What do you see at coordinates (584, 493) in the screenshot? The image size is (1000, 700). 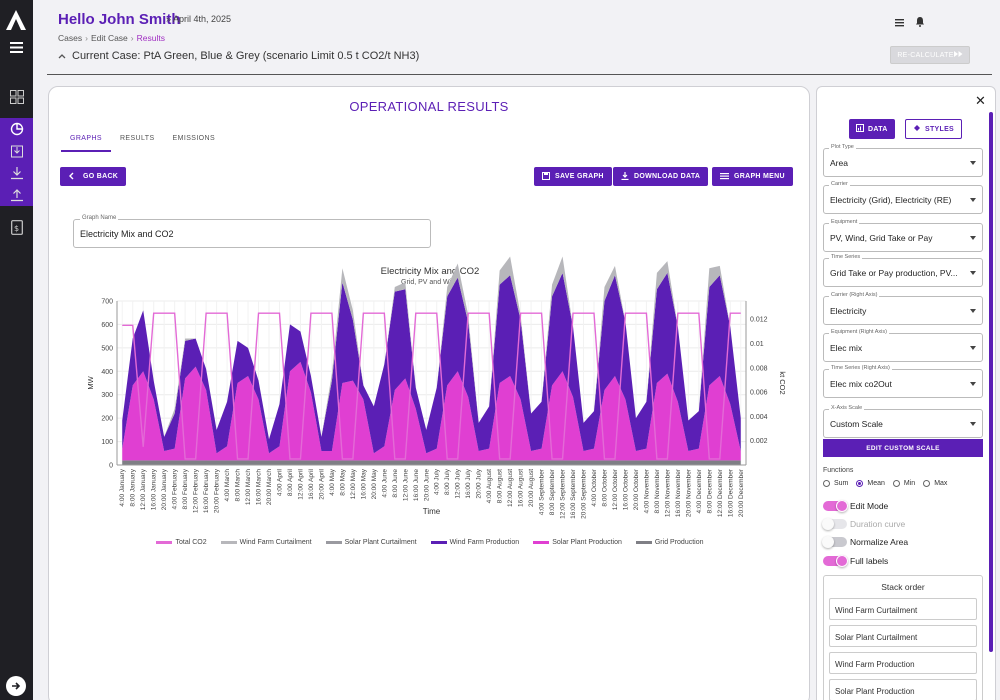 I see `x-tick-label: 20:00 September` at bounding box center [584, 493].